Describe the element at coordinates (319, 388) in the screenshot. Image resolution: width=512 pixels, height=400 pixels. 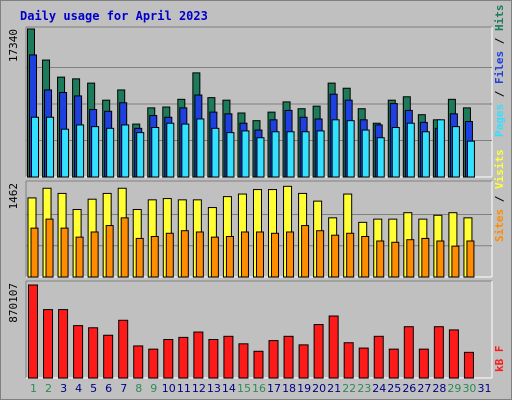
I see `day-label: 20` at that location.